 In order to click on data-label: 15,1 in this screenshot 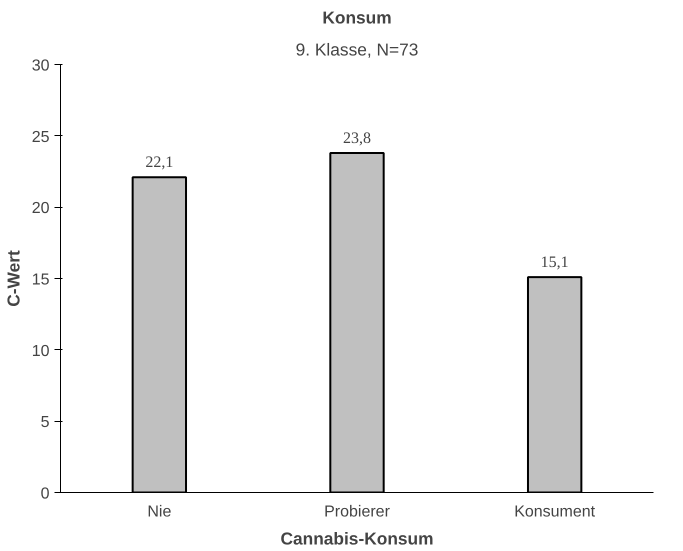, I will do `click(554, 263)`.